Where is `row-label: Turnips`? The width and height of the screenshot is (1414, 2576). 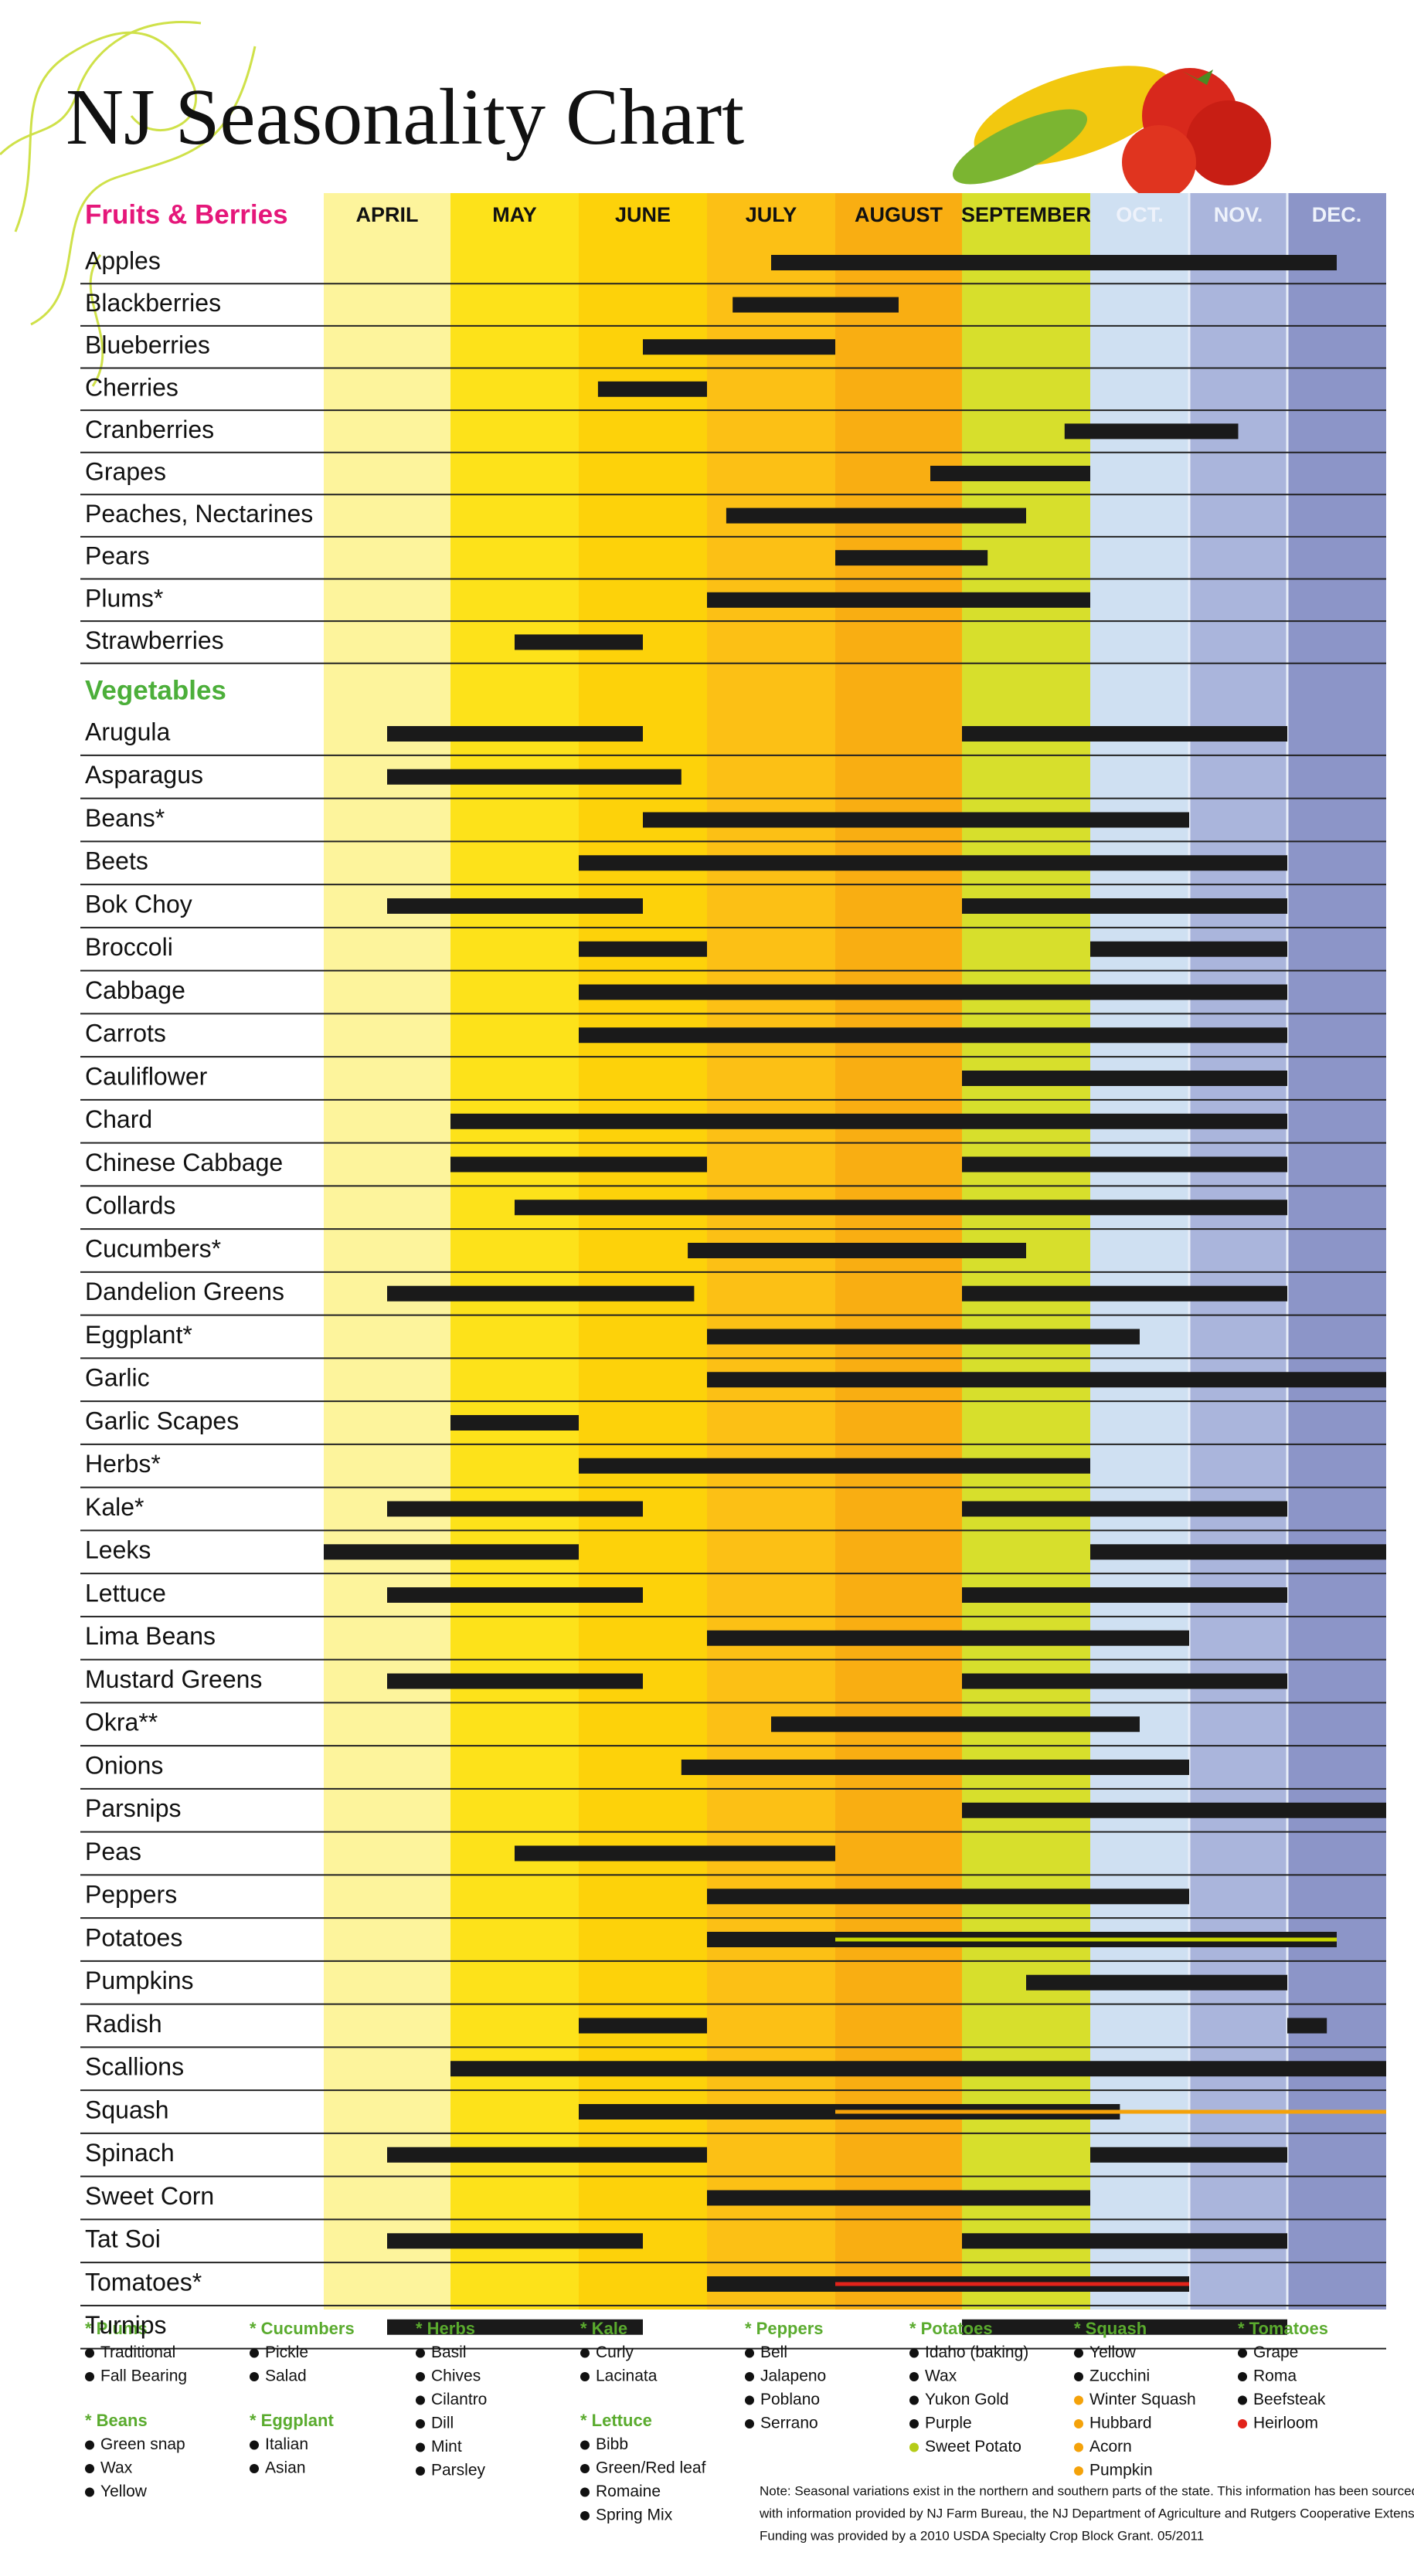 row-label: Turnips is located at coordinates (126, 2325).